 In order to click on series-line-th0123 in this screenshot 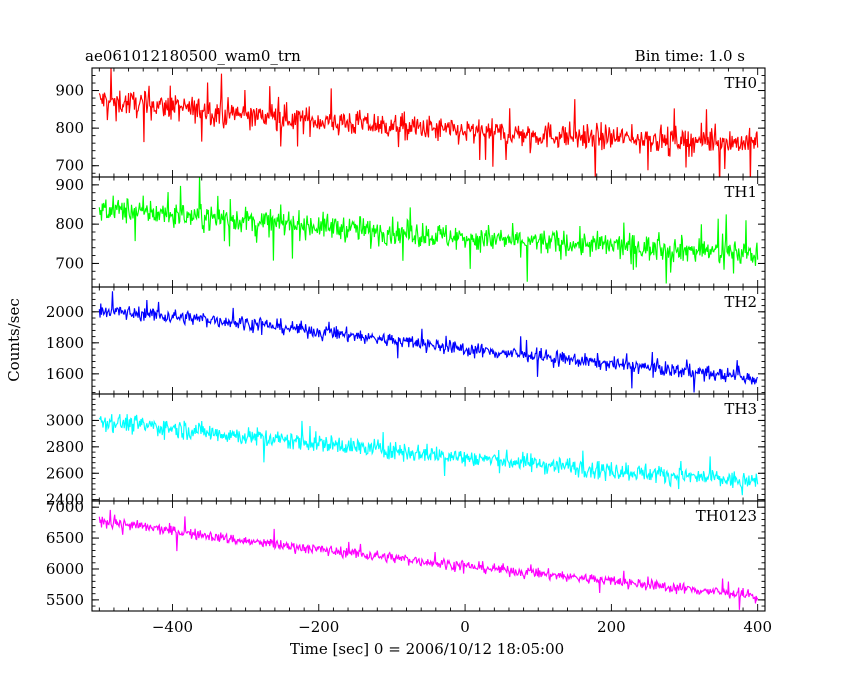, I will do `click(428, 559)`.